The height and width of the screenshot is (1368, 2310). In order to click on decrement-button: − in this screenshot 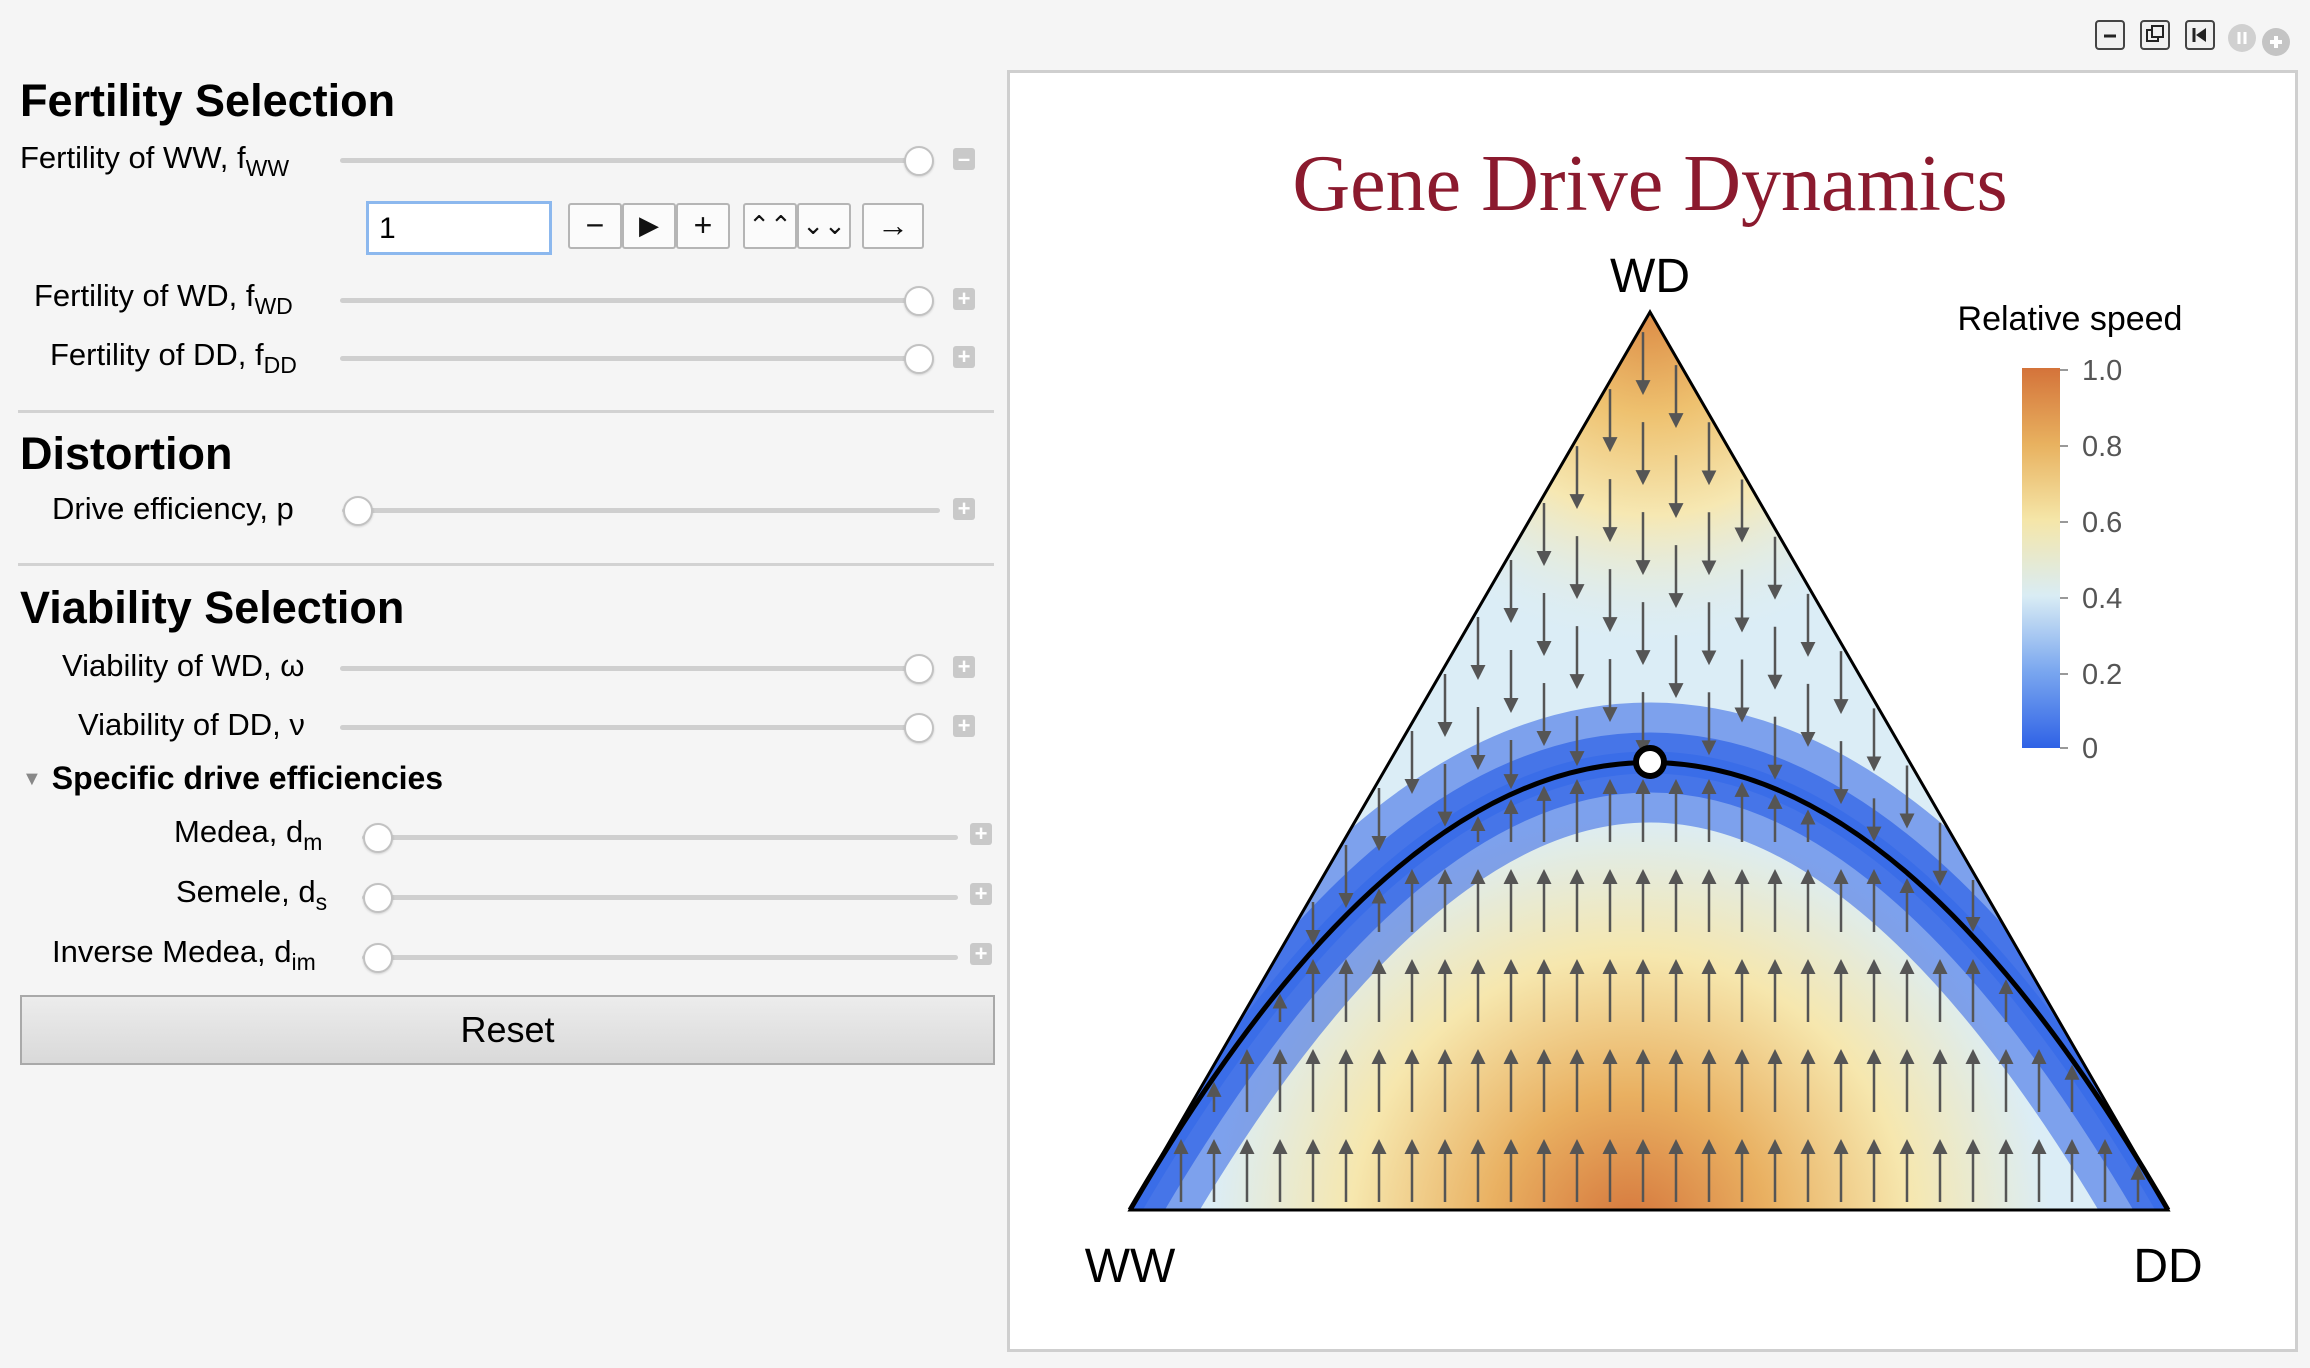, I will do `click(595, 226)`.